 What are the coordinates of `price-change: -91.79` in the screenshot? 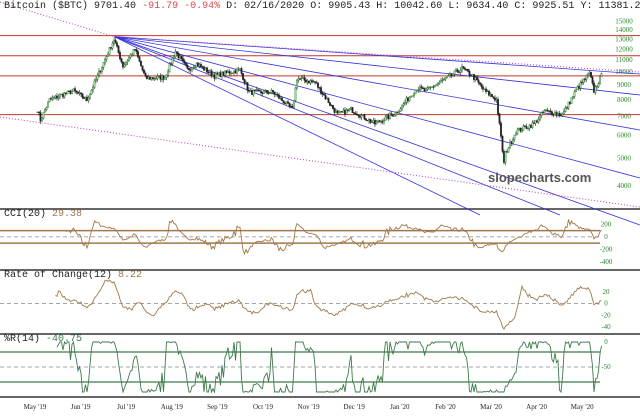 It's located at (160, 6).